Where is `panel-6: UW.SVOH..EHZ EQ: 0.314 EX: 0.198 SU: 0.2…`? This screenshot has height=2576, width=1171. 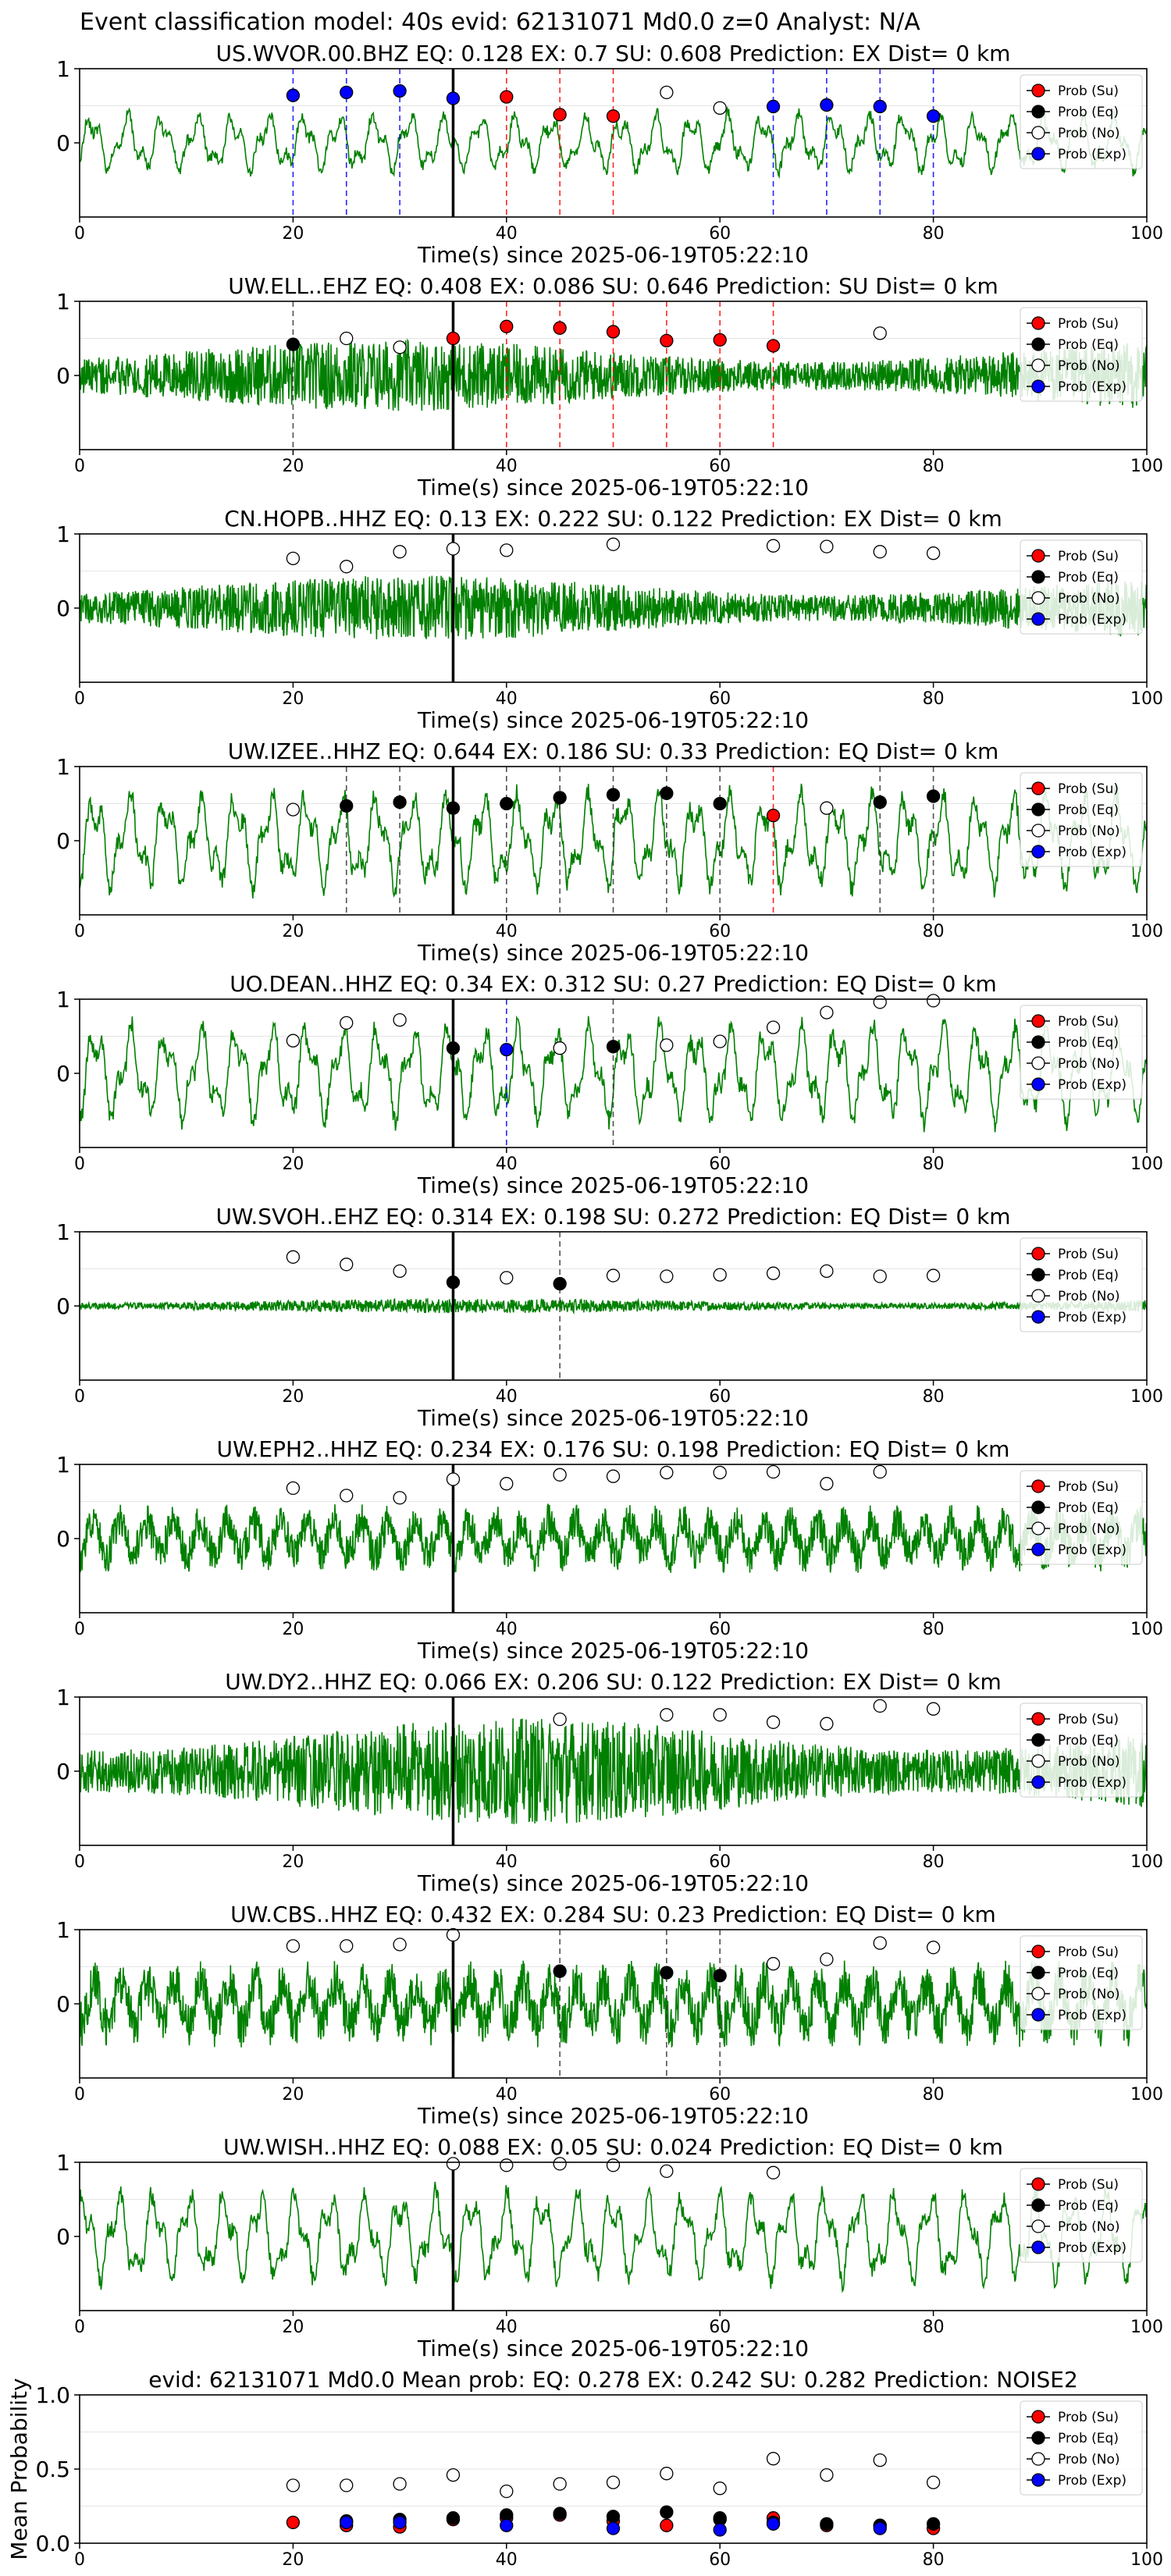 panel-6: UW.SVOH..EHZ EQ: 0.314 EX: 0.198 SU: 0.2… is located at coordinates (609, 1317).